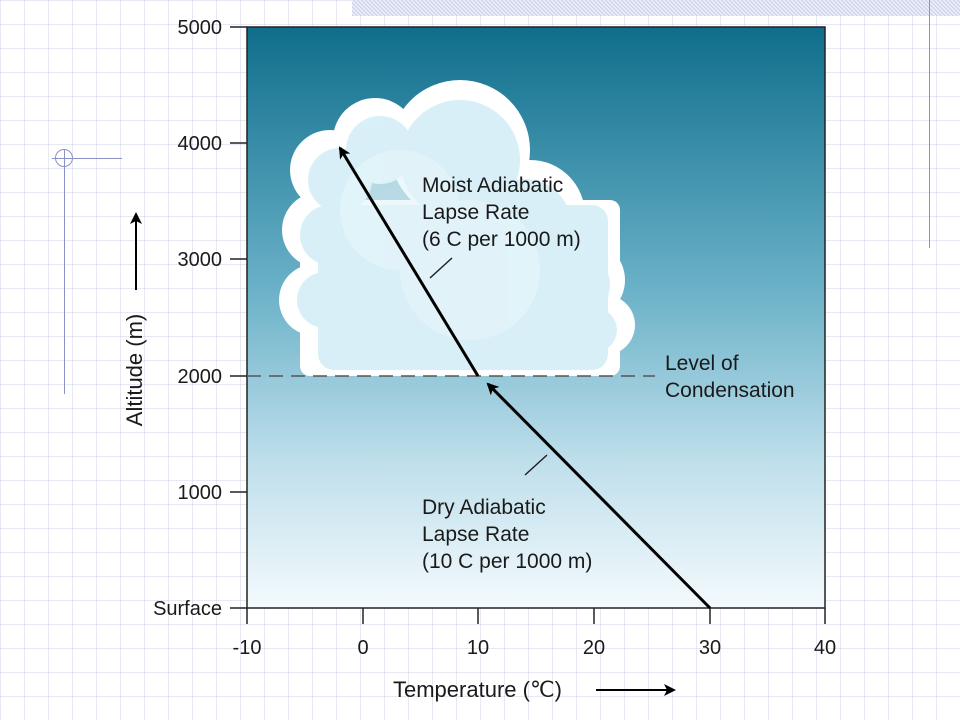  What do you see at coordinates (501, 239) in the screenshot?
I see `moist-label-line-3: (6 C per 1000 m)` at bounding box center [501, 239].